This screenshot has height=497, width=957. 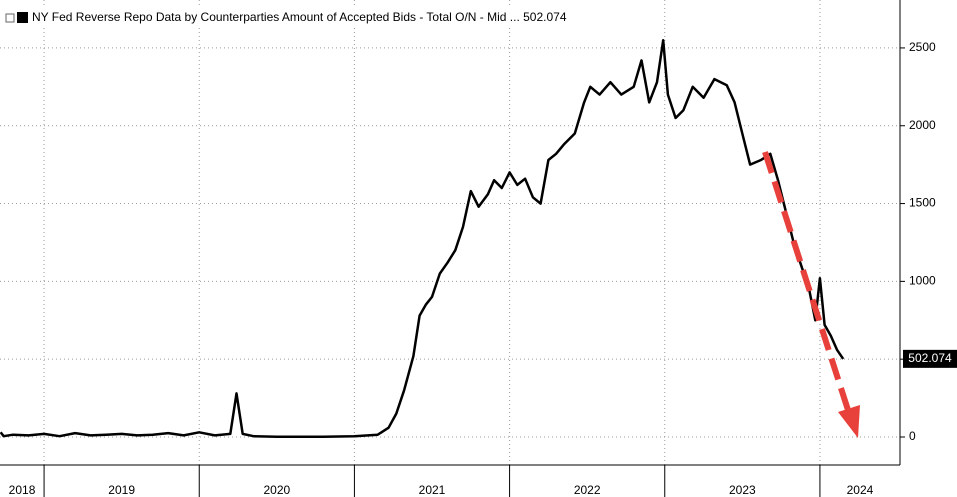 I want to click on y-tick-label: 1000, so click(x=922, y=281).